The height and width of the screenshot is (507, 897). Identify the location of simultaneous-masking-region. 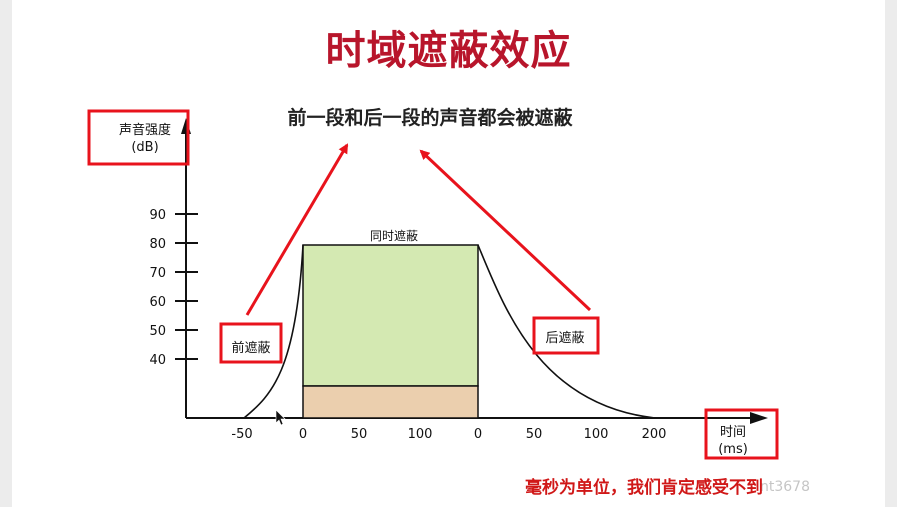
(390, 315).